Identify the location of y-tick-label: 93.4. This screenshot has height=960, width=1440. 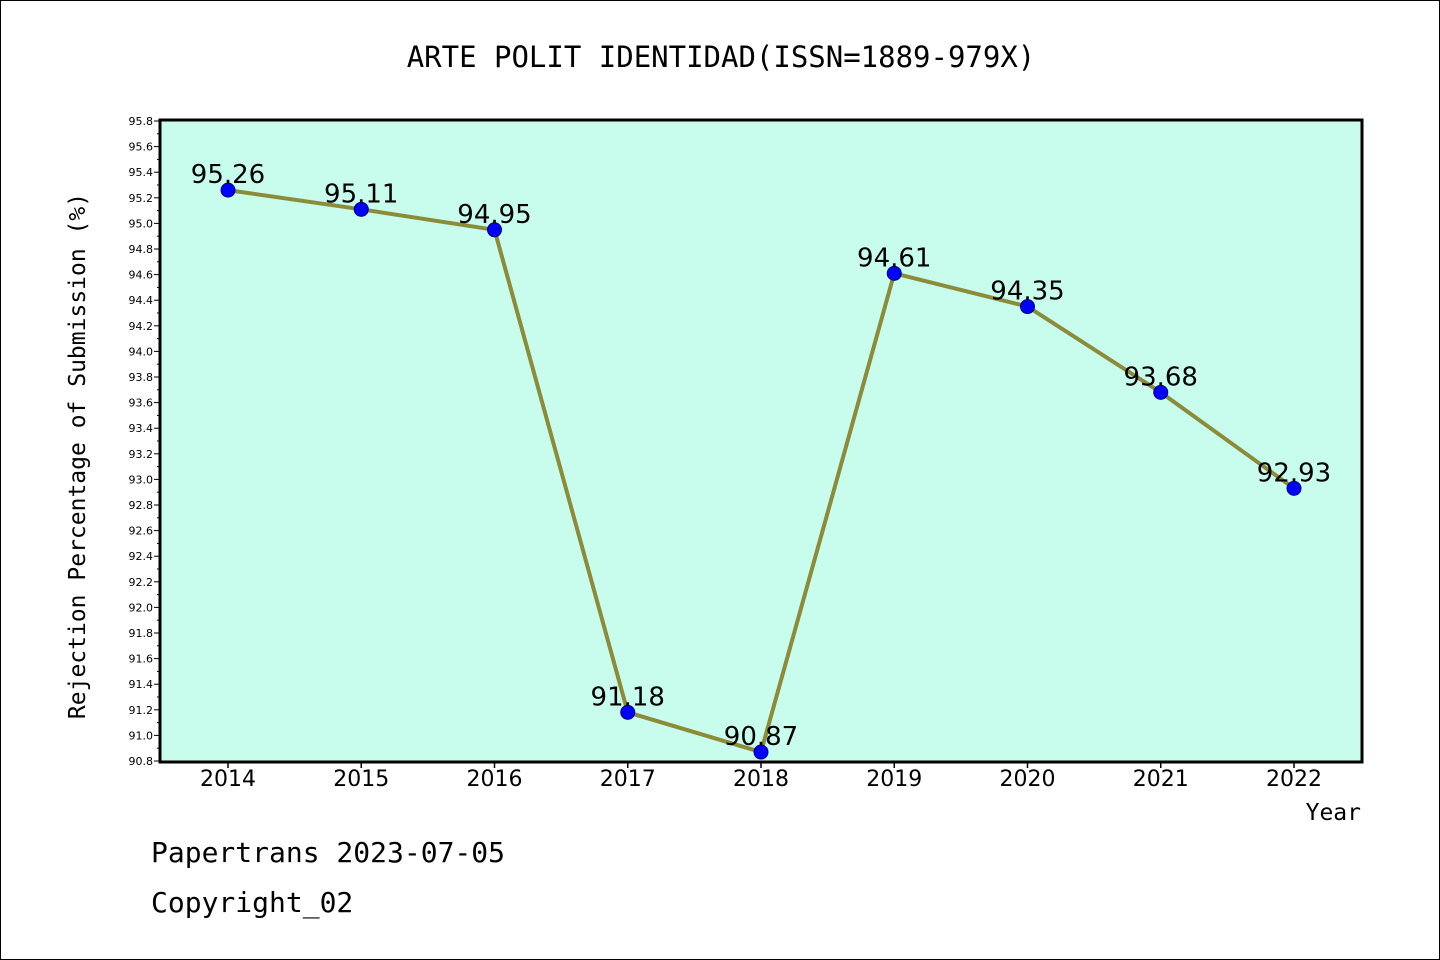
(141, 428).